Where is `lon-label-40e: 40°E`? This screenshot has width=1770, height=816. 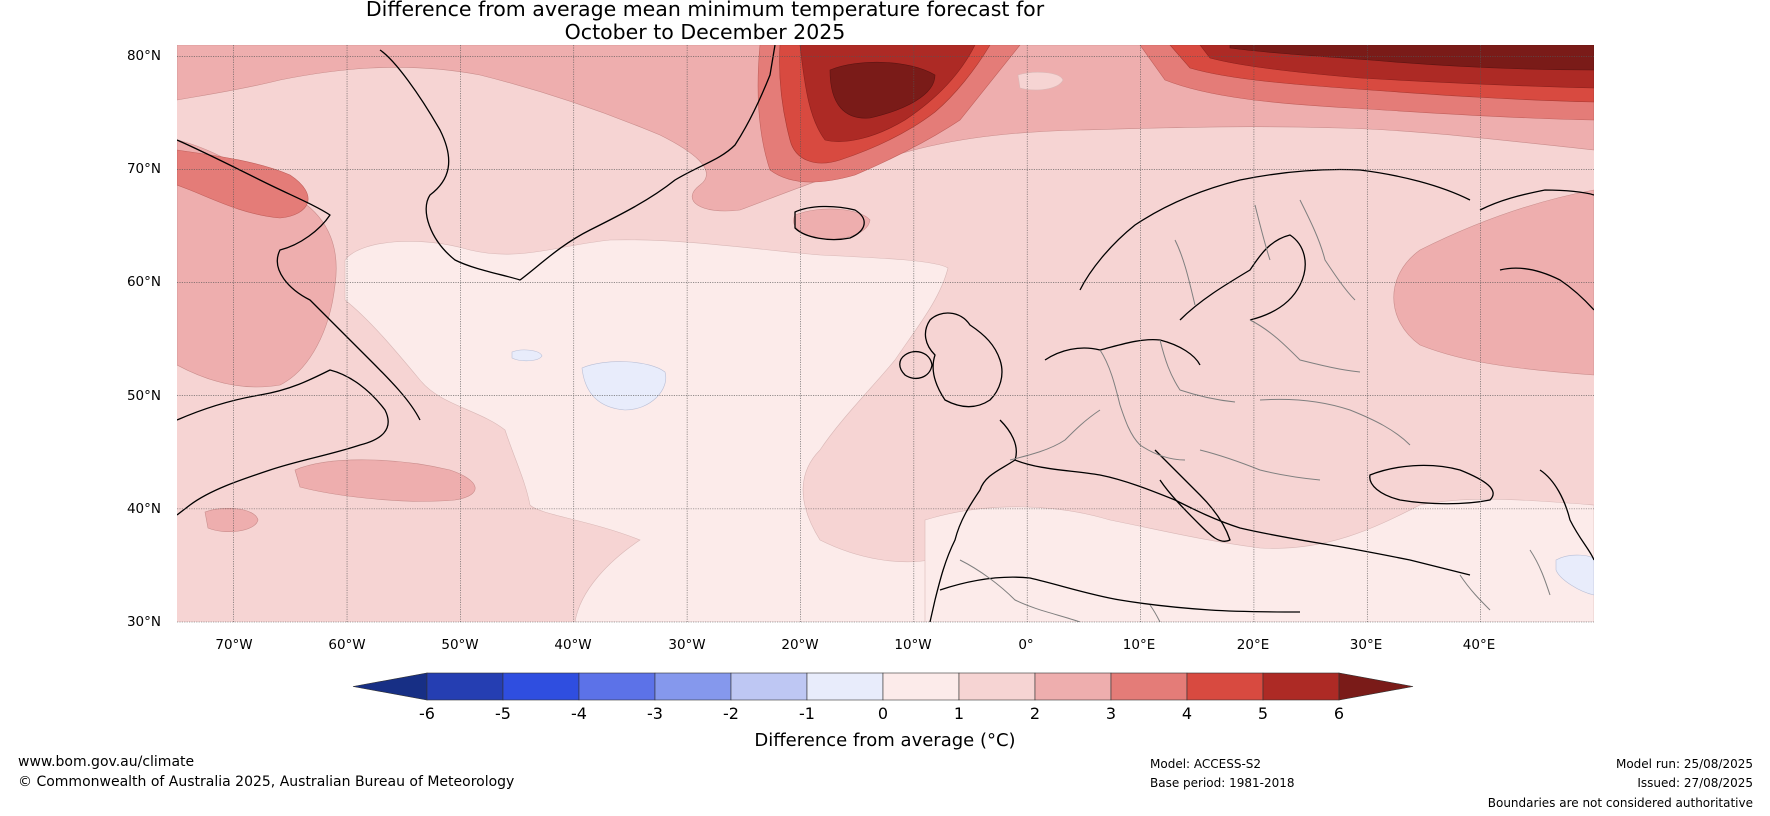 lon-label-40e: 40°E is located at coordinates (1479, 645).